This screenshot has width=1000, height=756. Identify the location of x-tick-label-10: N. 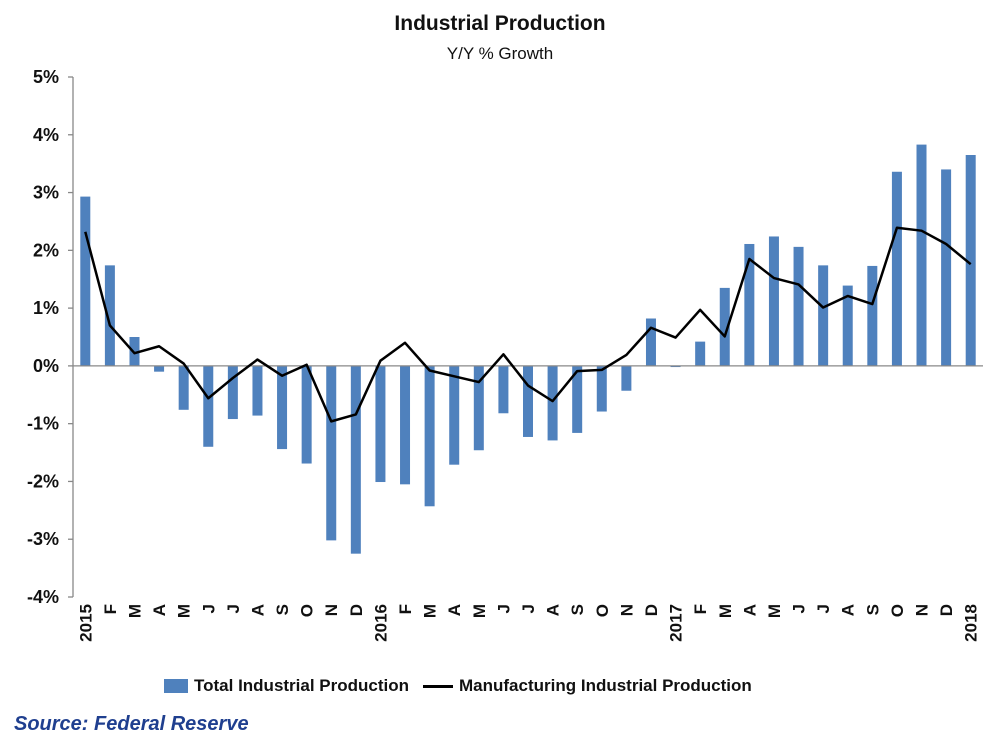
(331, 610).